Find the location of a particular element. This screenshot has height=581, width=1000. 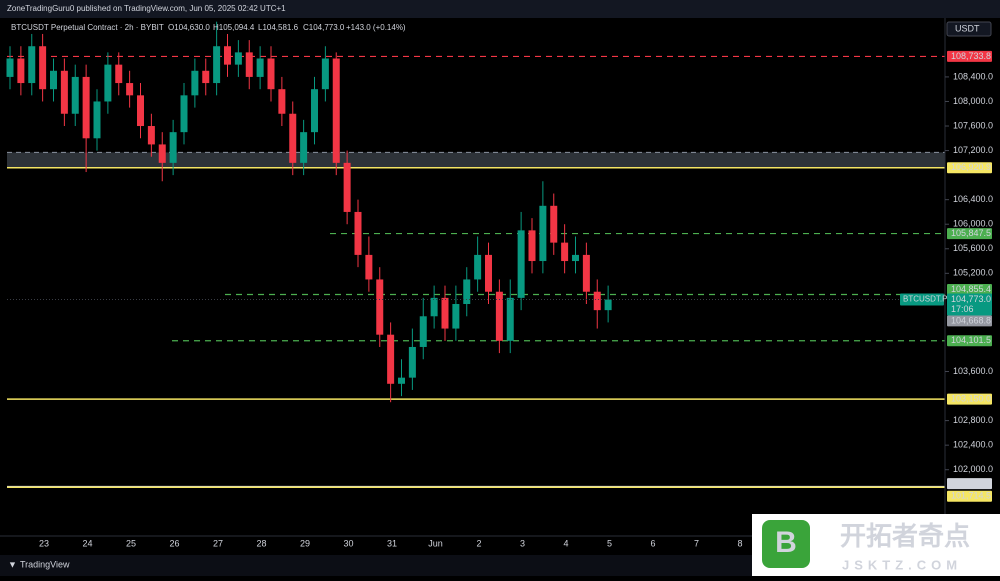

y-tick-label: 105,200.0 is located at coordinates (973, 273).